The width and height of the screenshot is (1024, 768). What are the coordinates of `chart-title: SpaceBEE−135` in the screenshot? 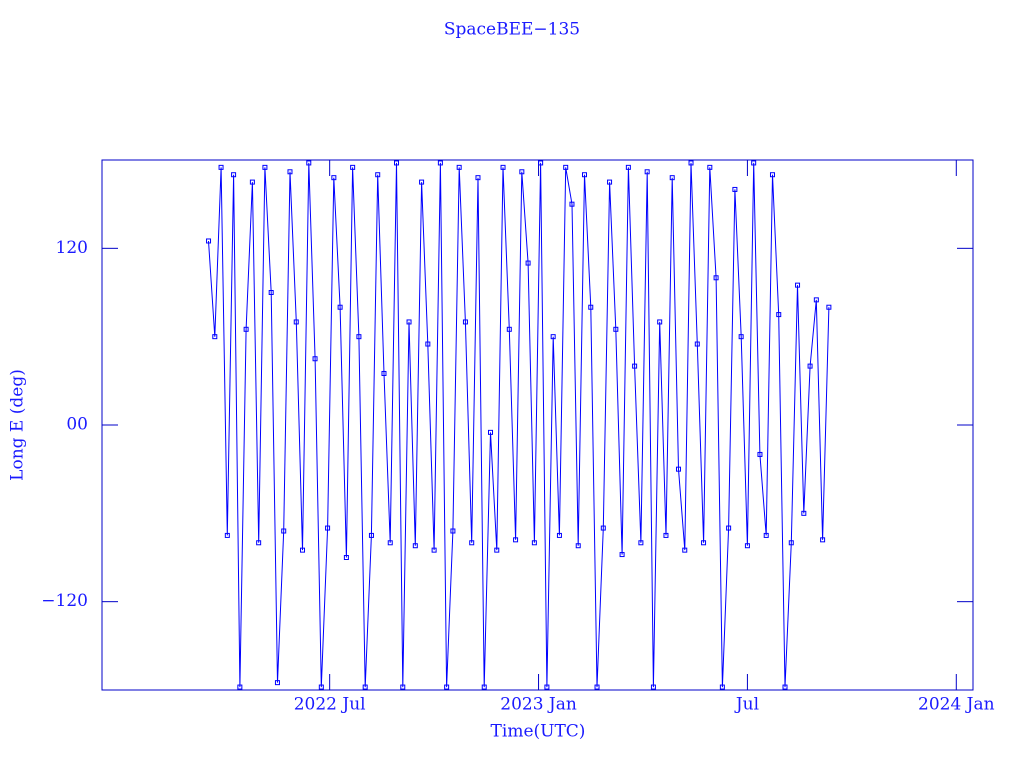 It's located at (512, 30).